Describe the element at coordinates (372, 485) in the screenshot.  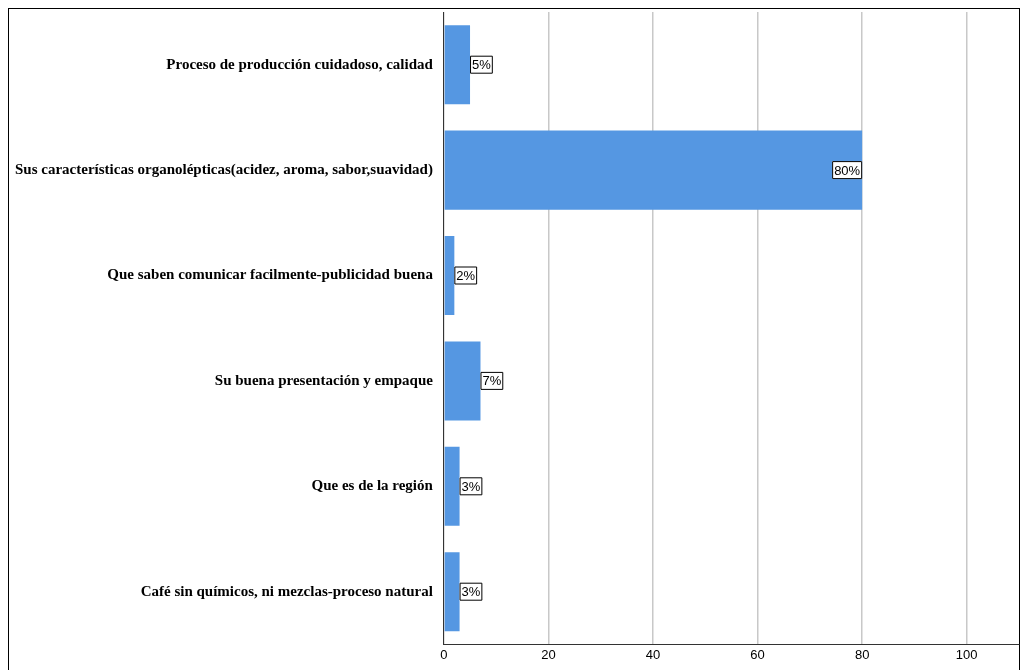
I see `y-tick-label: Que es de la región` at that location.